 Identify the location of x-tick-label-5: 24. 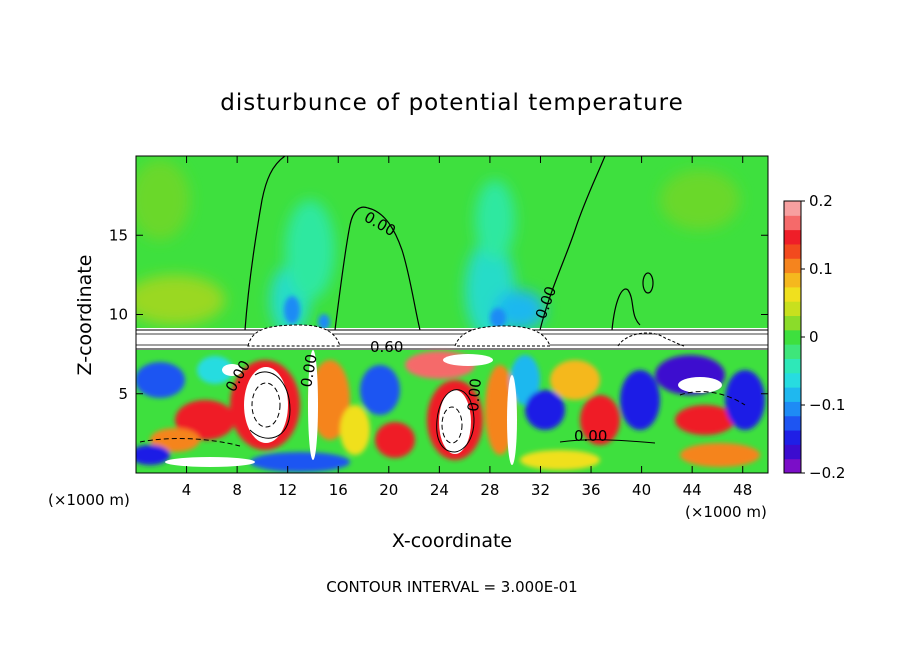
(439, 490).